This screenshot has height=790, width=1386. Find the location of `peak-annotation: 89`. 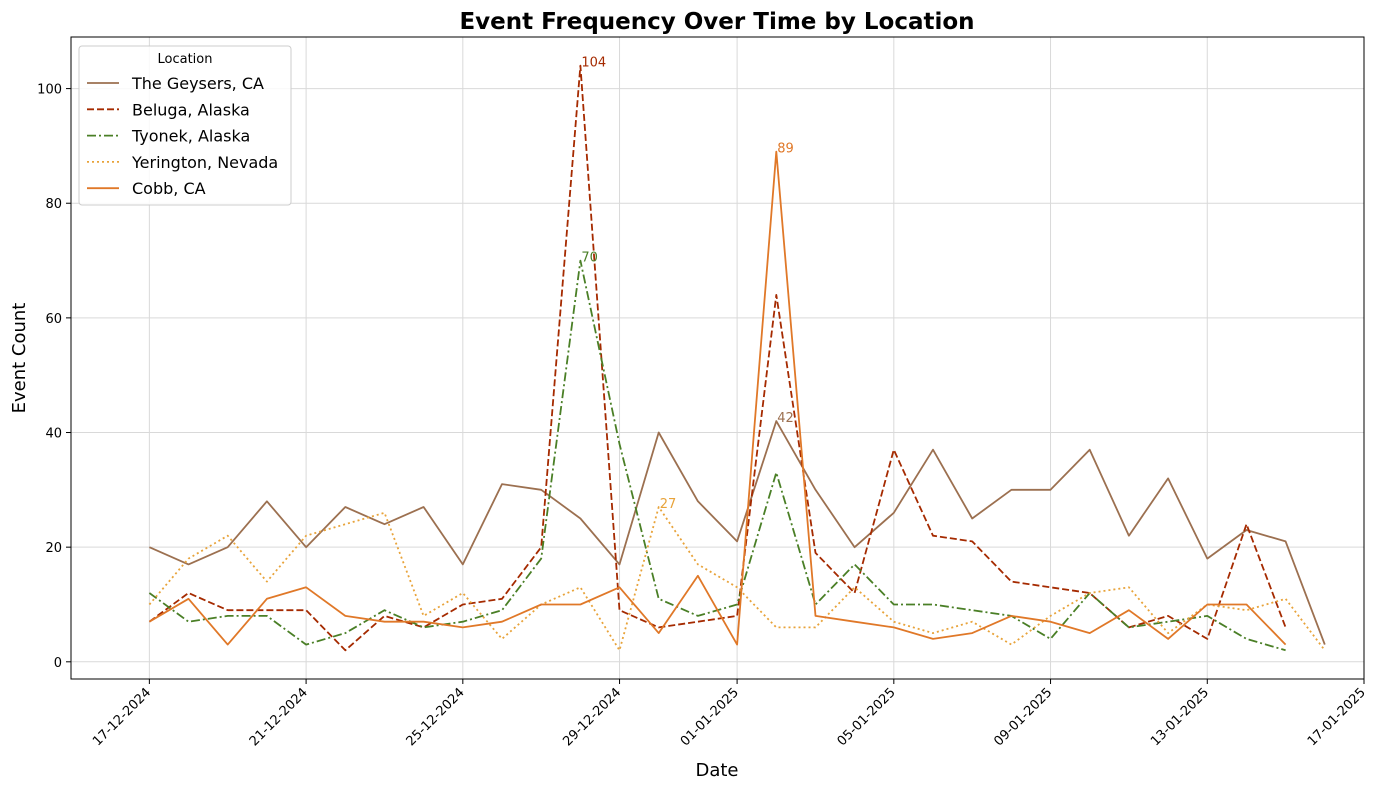

peak-annotation: 89 is located at coordinates (785, 149).